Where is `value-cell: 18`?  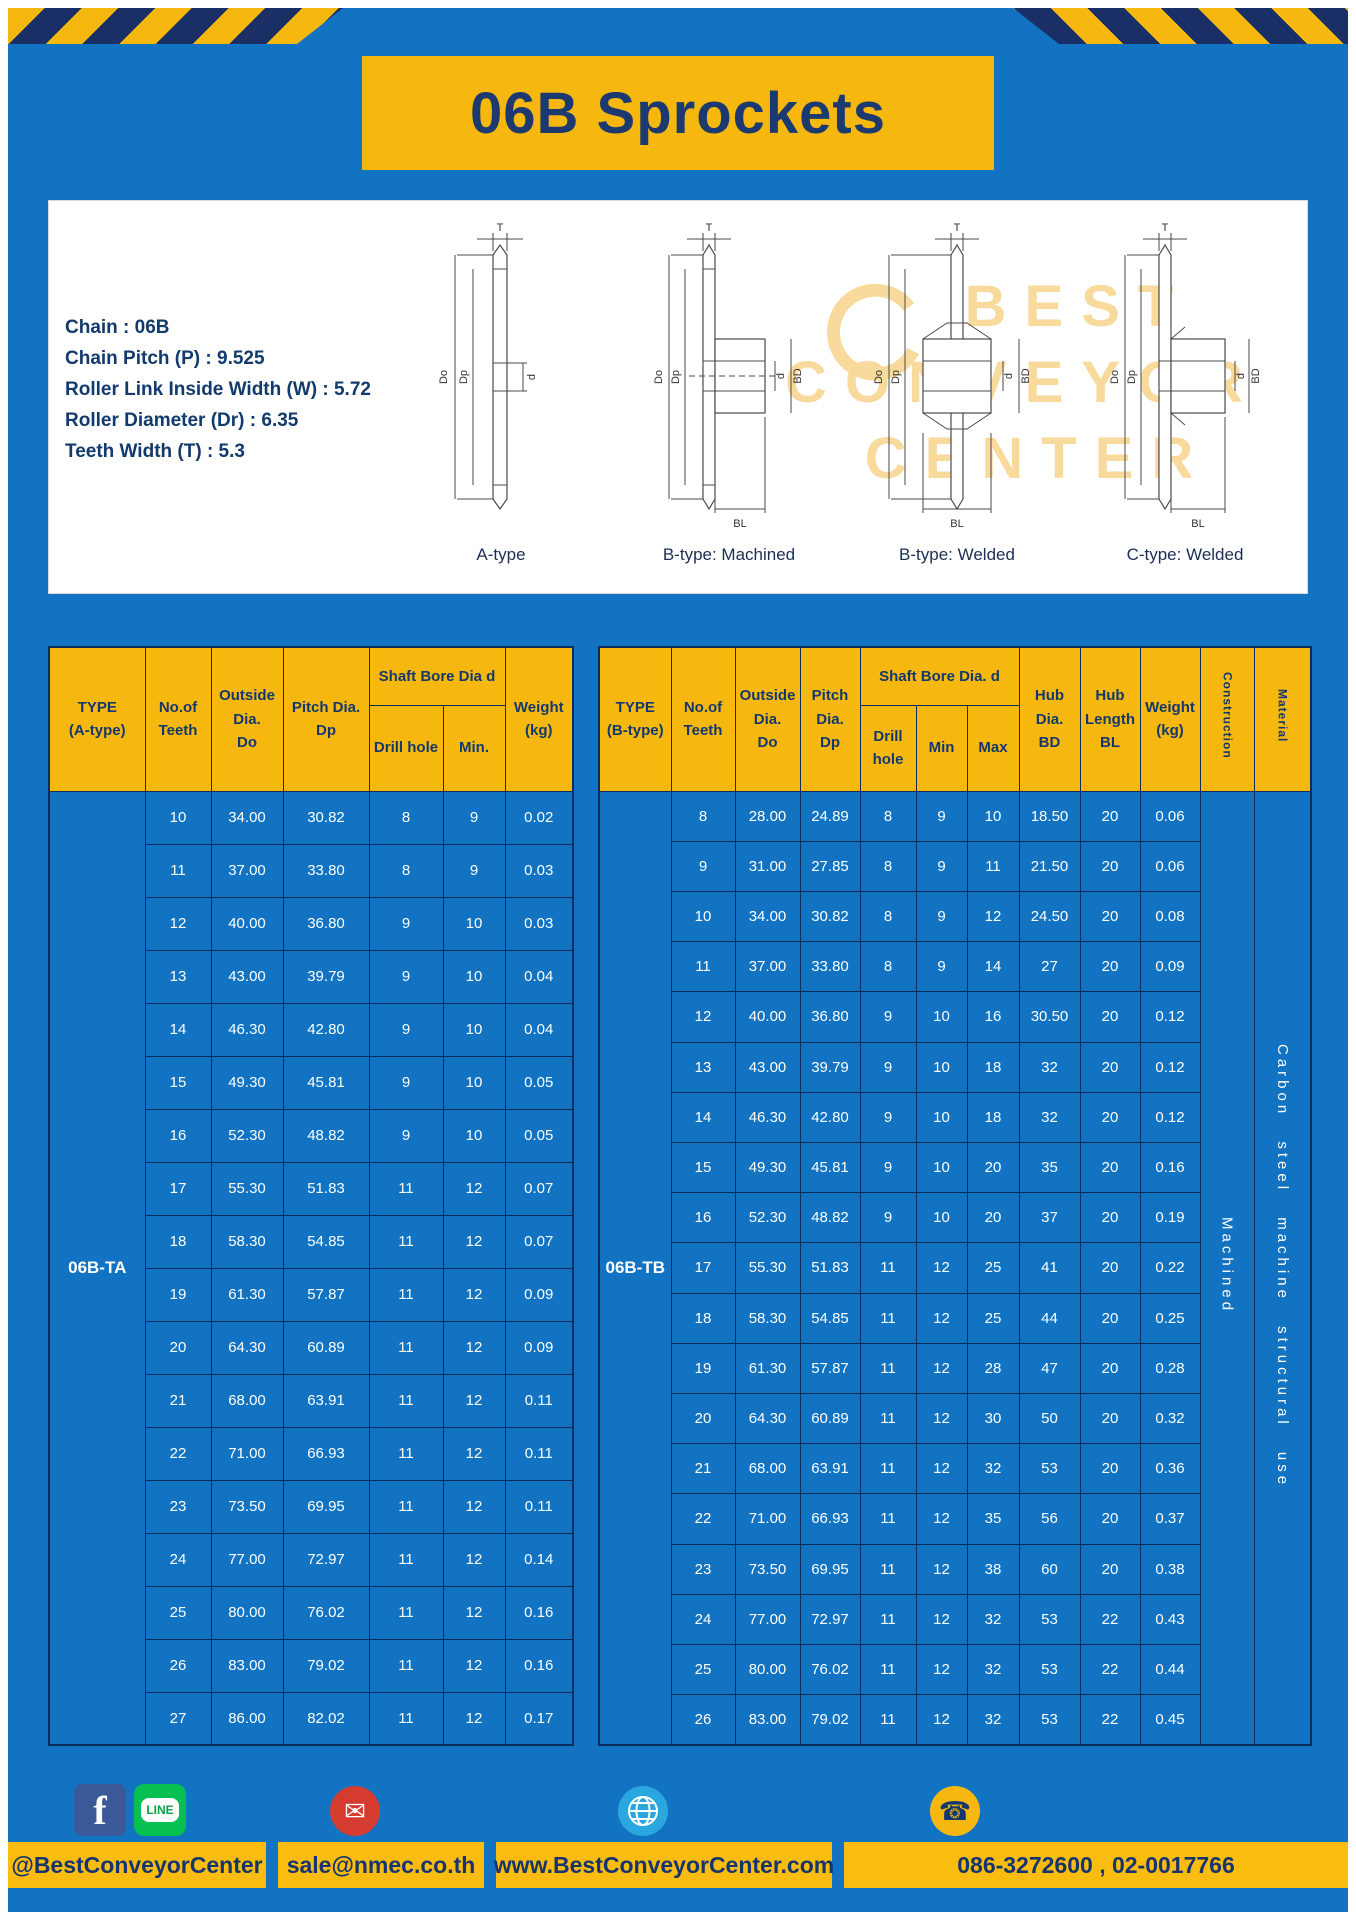
value-cell: 18 is located at coordinates (993, 1067).